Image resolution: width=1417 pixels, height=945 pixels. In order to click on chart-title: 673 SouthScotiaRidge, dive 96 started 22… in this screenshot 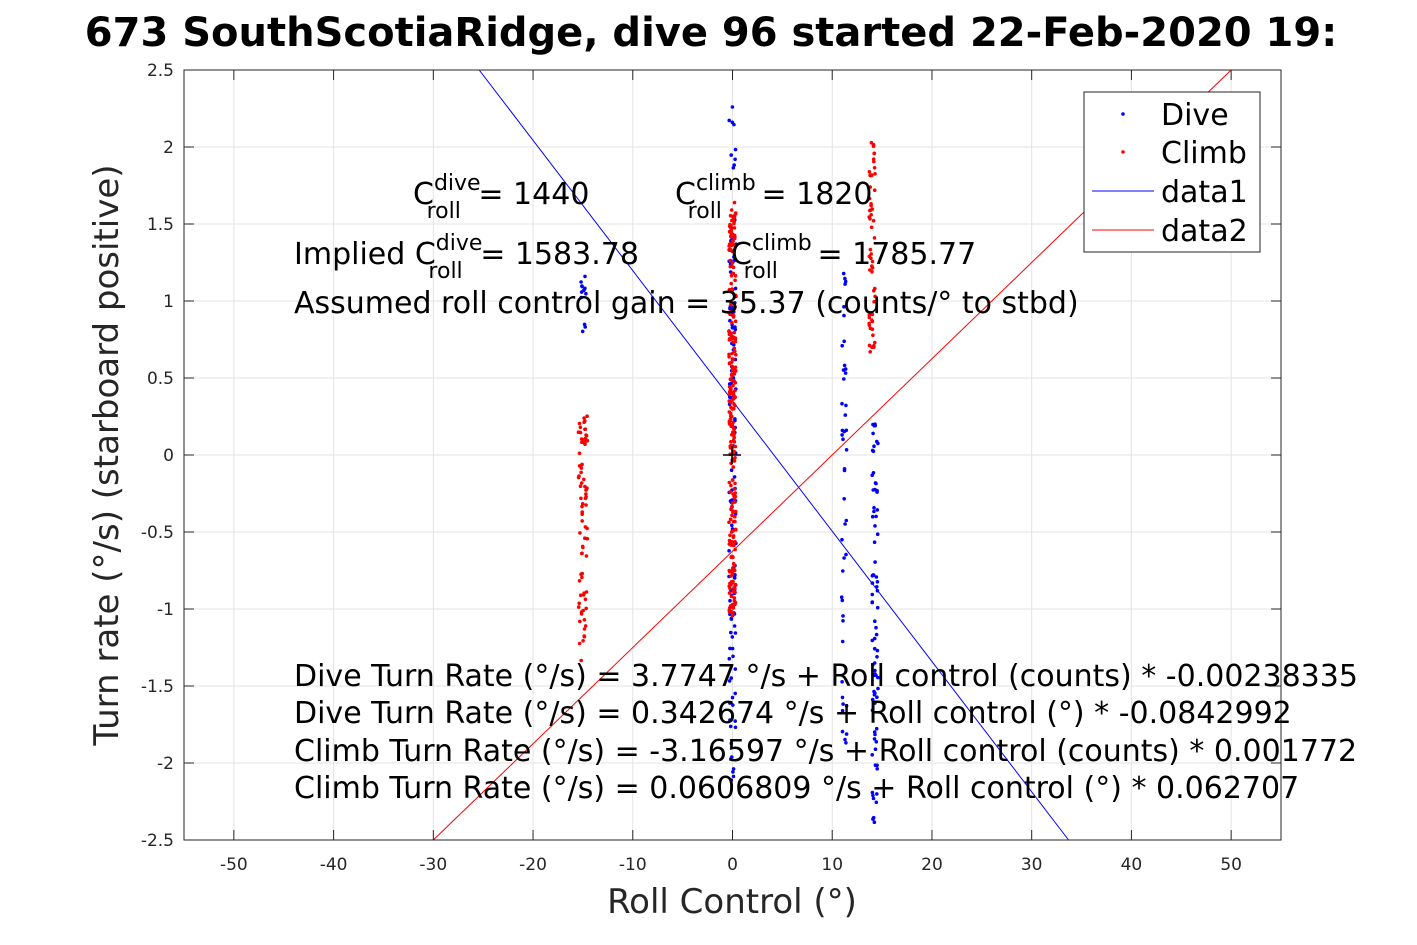, I will do `click(711, 33)`.